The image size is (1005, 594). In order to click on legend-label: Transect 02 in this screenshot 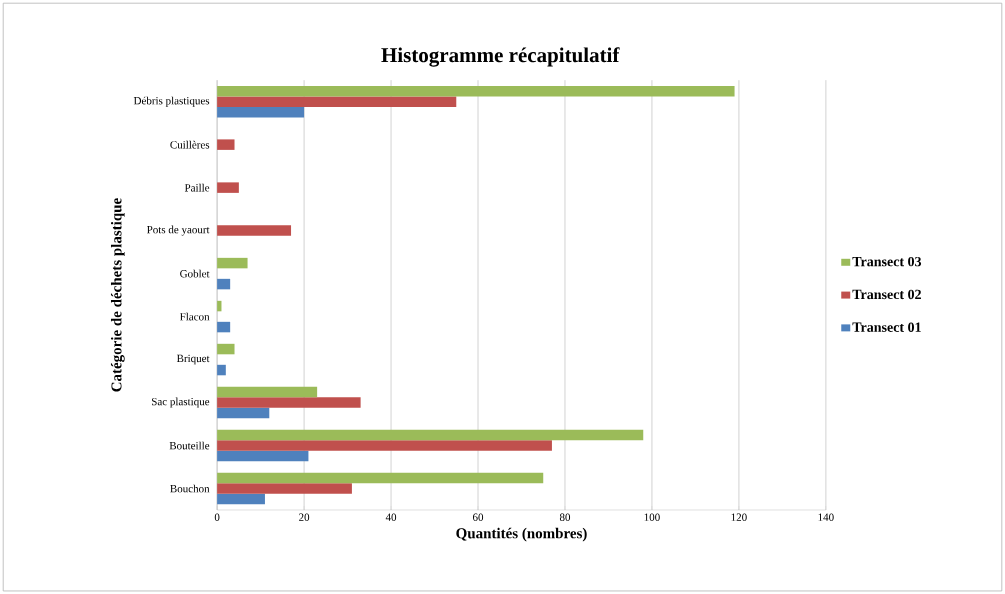, I will do `click(886, 294)`.